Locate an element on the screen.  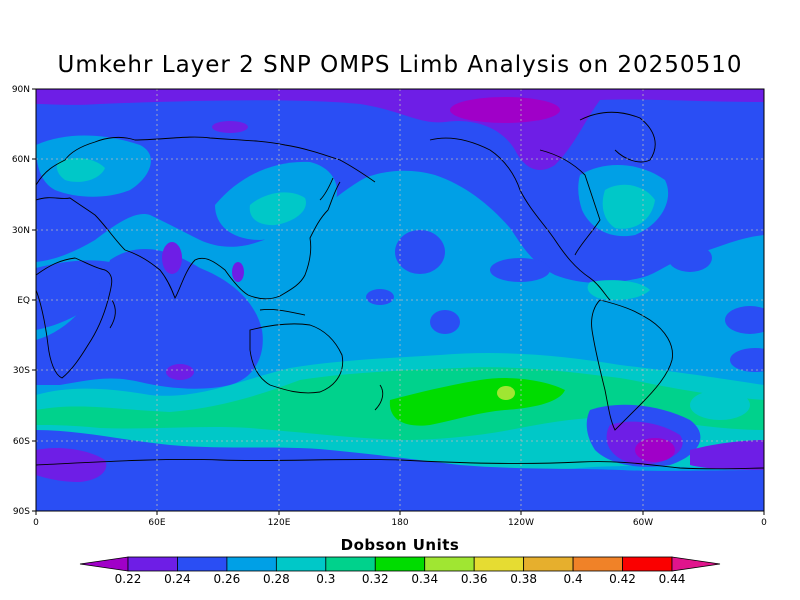
colorbar-label: 0.42 is located at coordinates (622, 579).